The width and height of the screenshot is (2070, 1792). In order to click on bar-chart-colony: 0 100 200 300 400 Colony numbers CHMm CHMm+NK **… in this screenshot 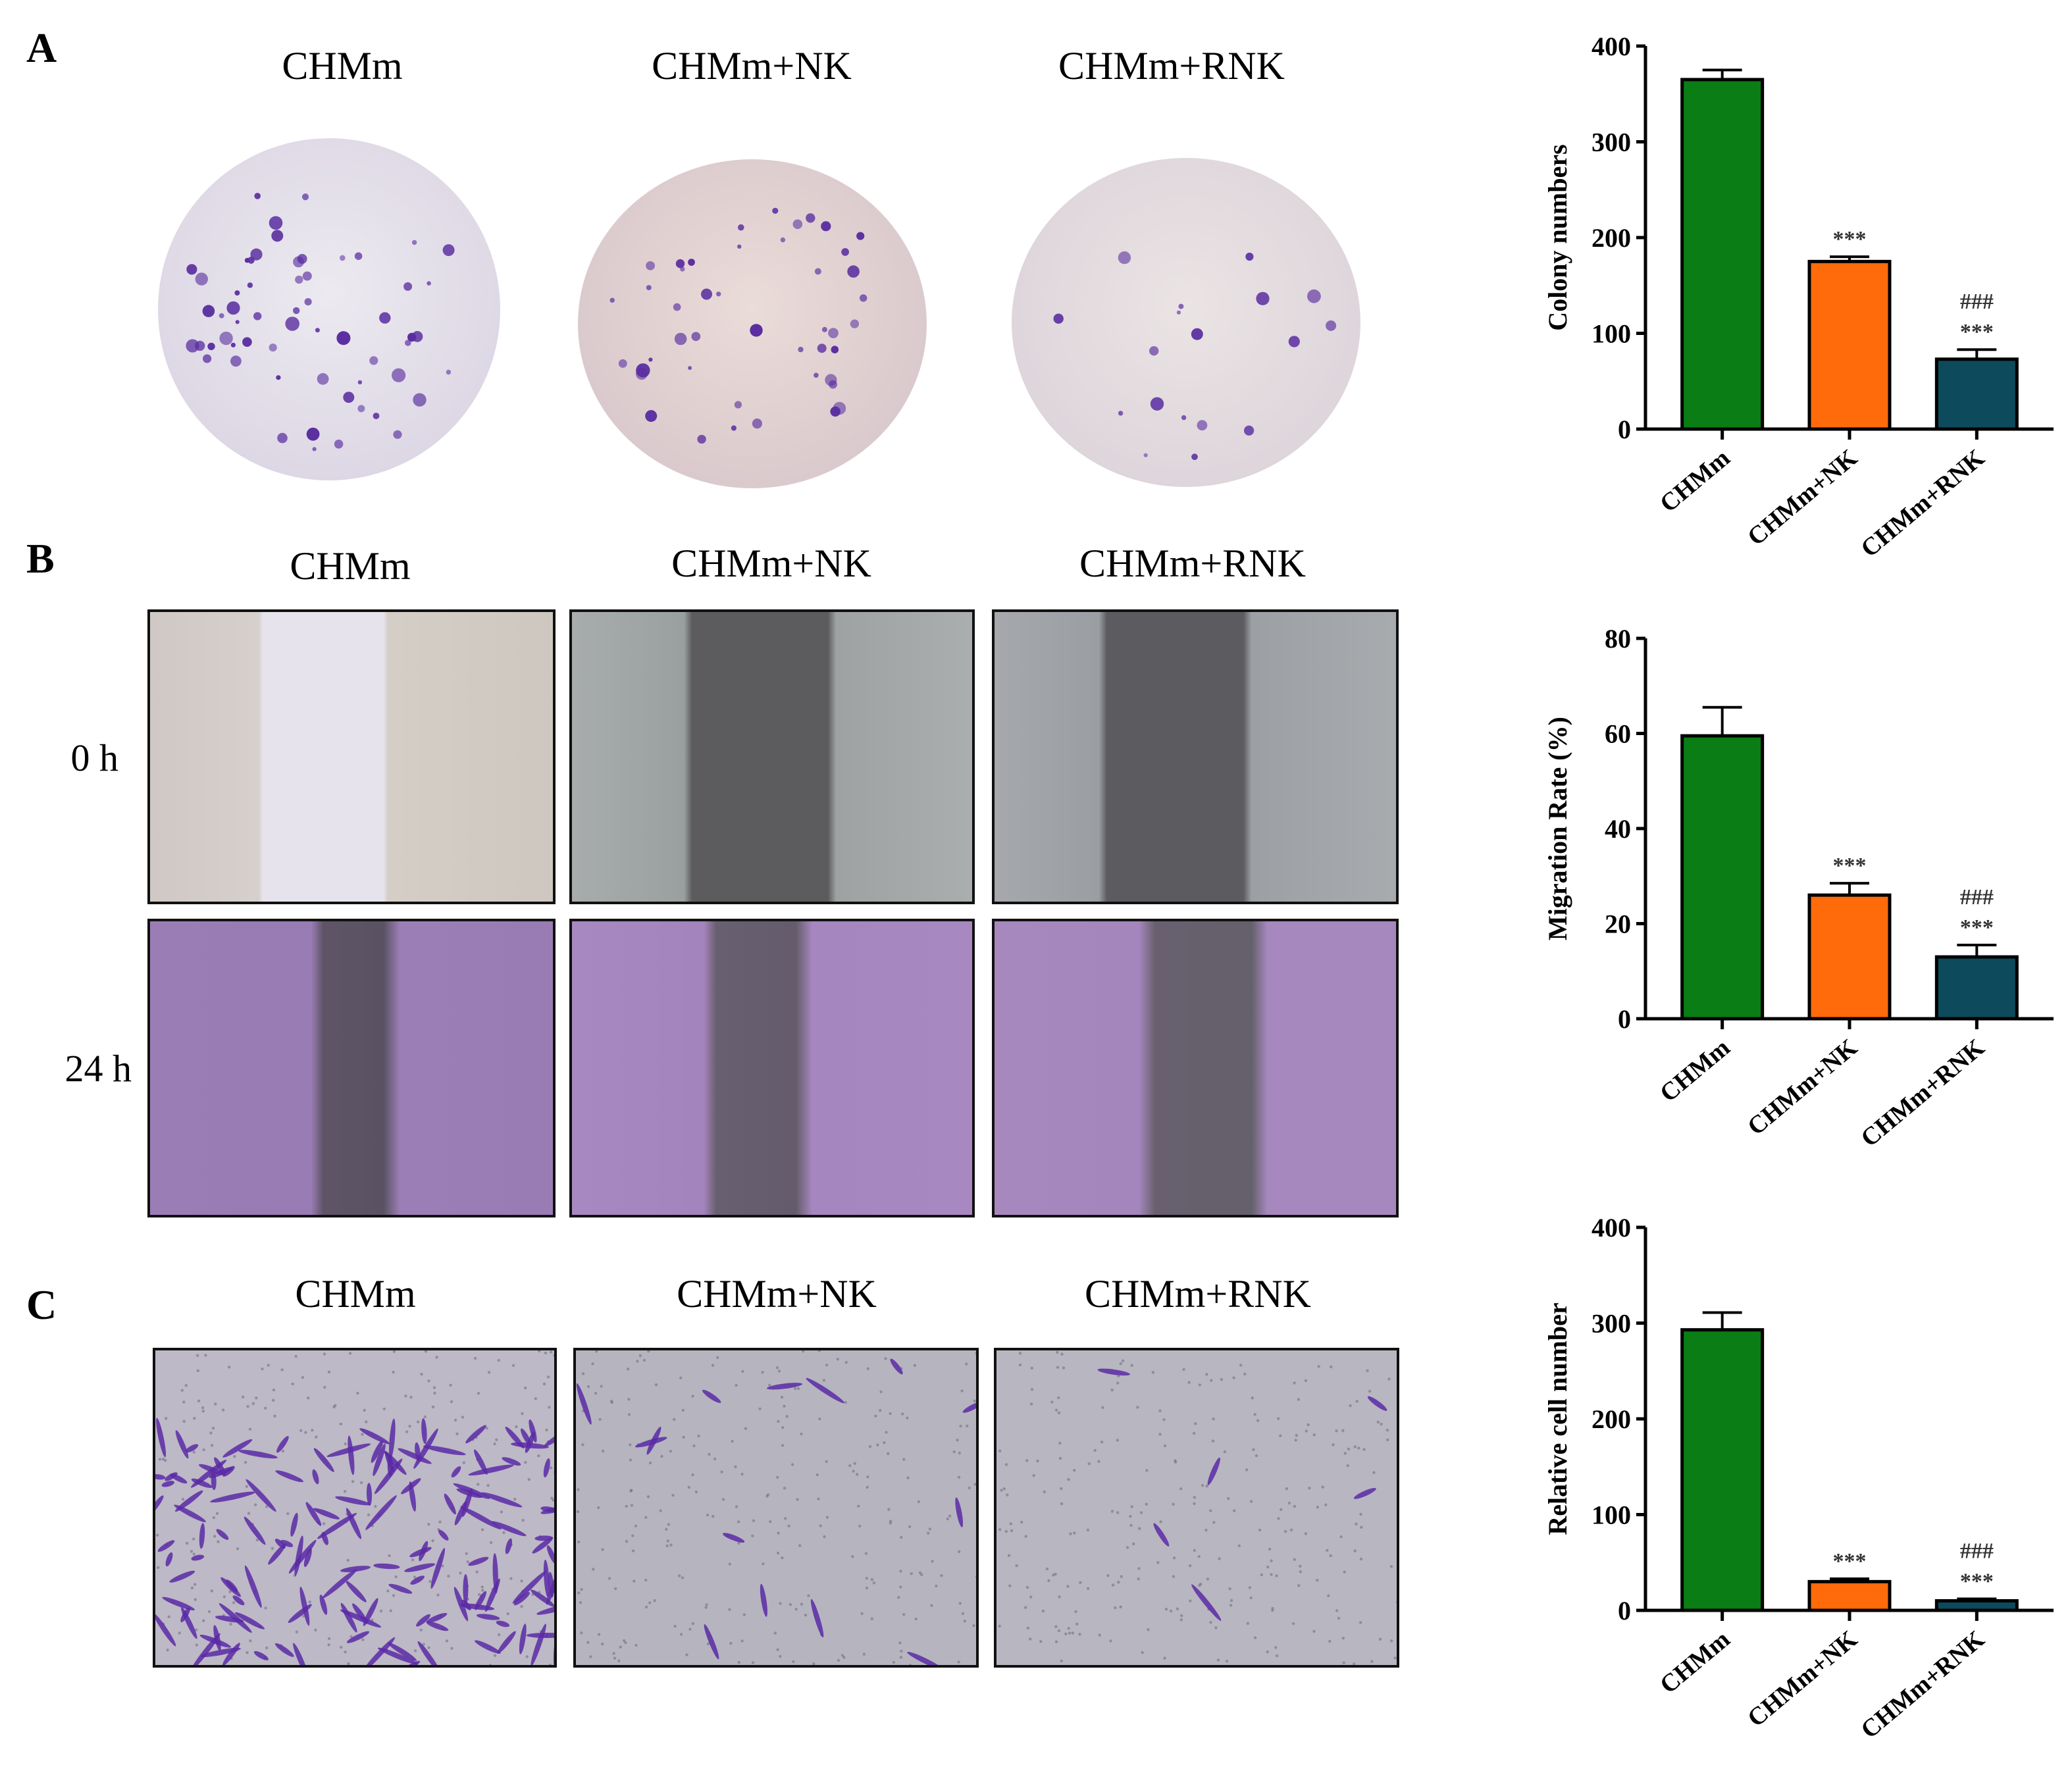, I will do `click(1798, 297)`.